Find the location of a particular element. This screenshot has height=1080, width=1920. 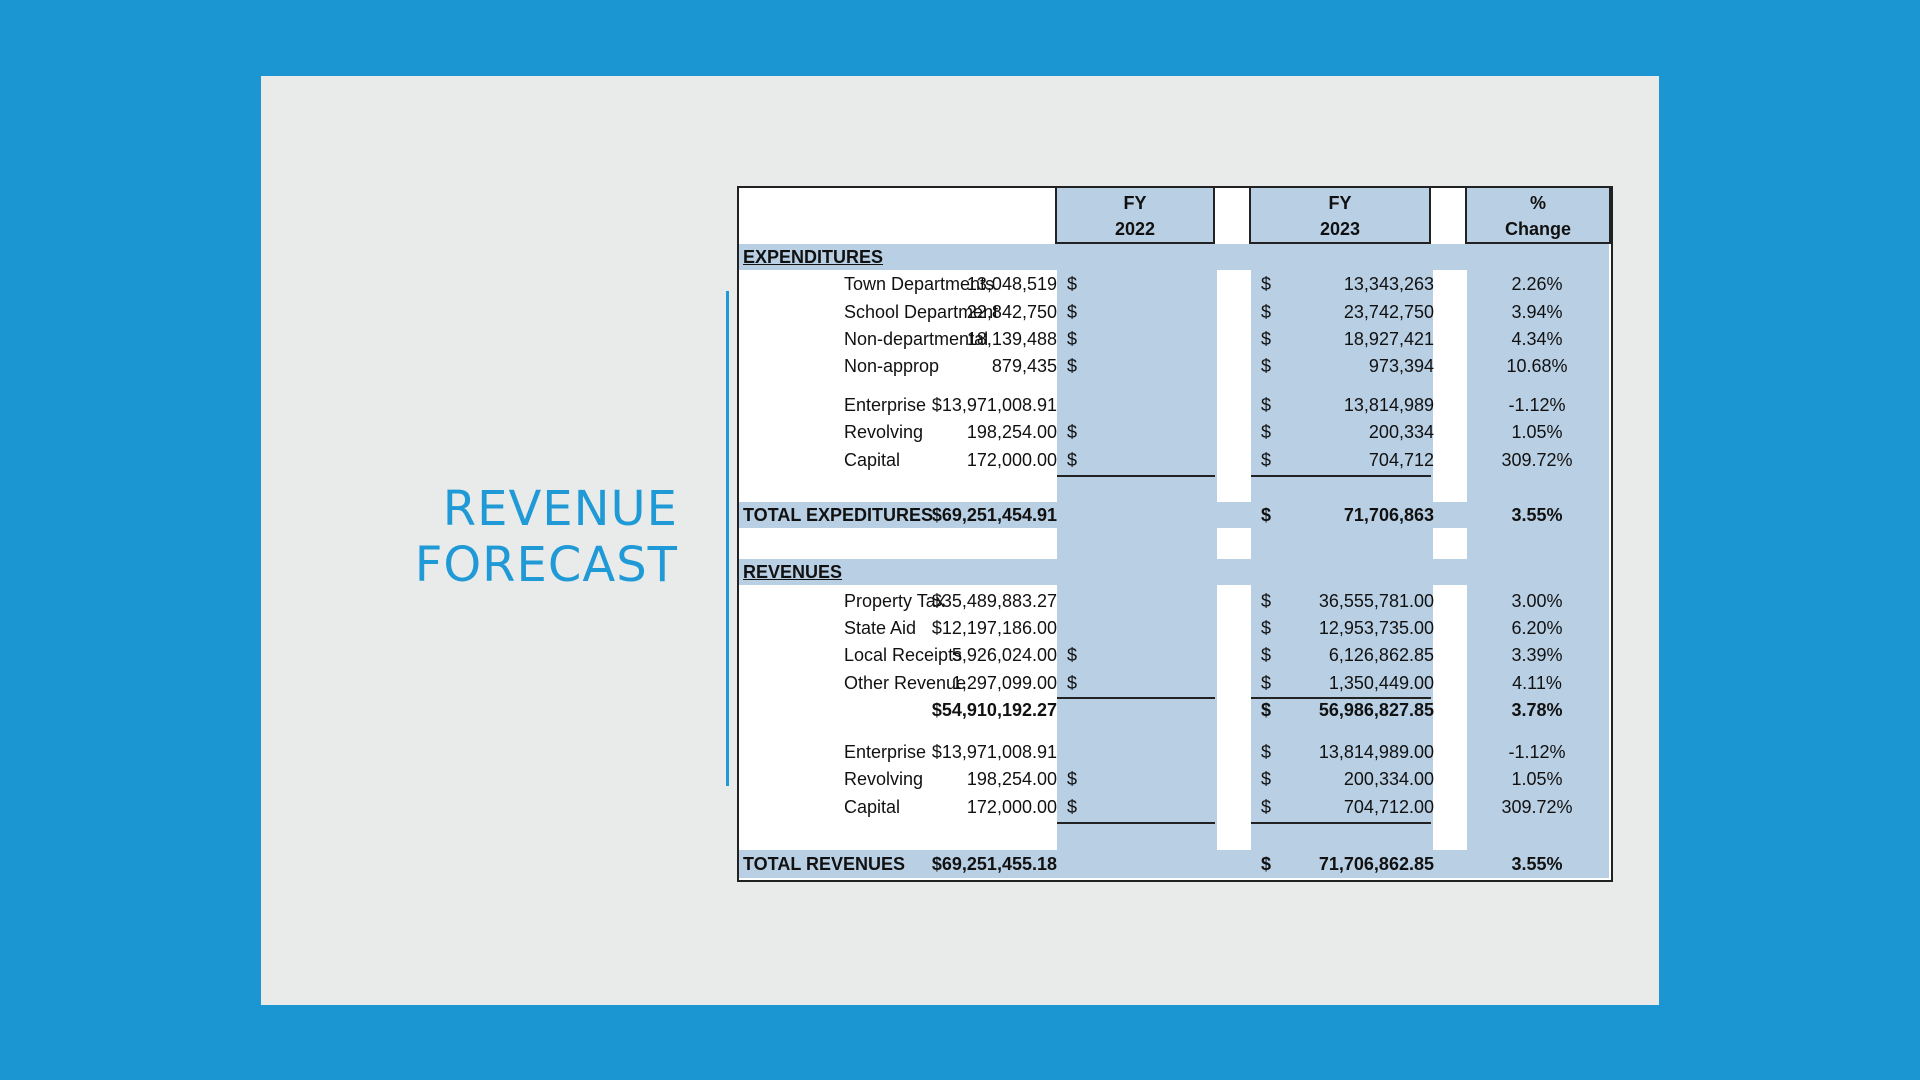

title-line-1: REVENUE is located at coordinates (560, 509).